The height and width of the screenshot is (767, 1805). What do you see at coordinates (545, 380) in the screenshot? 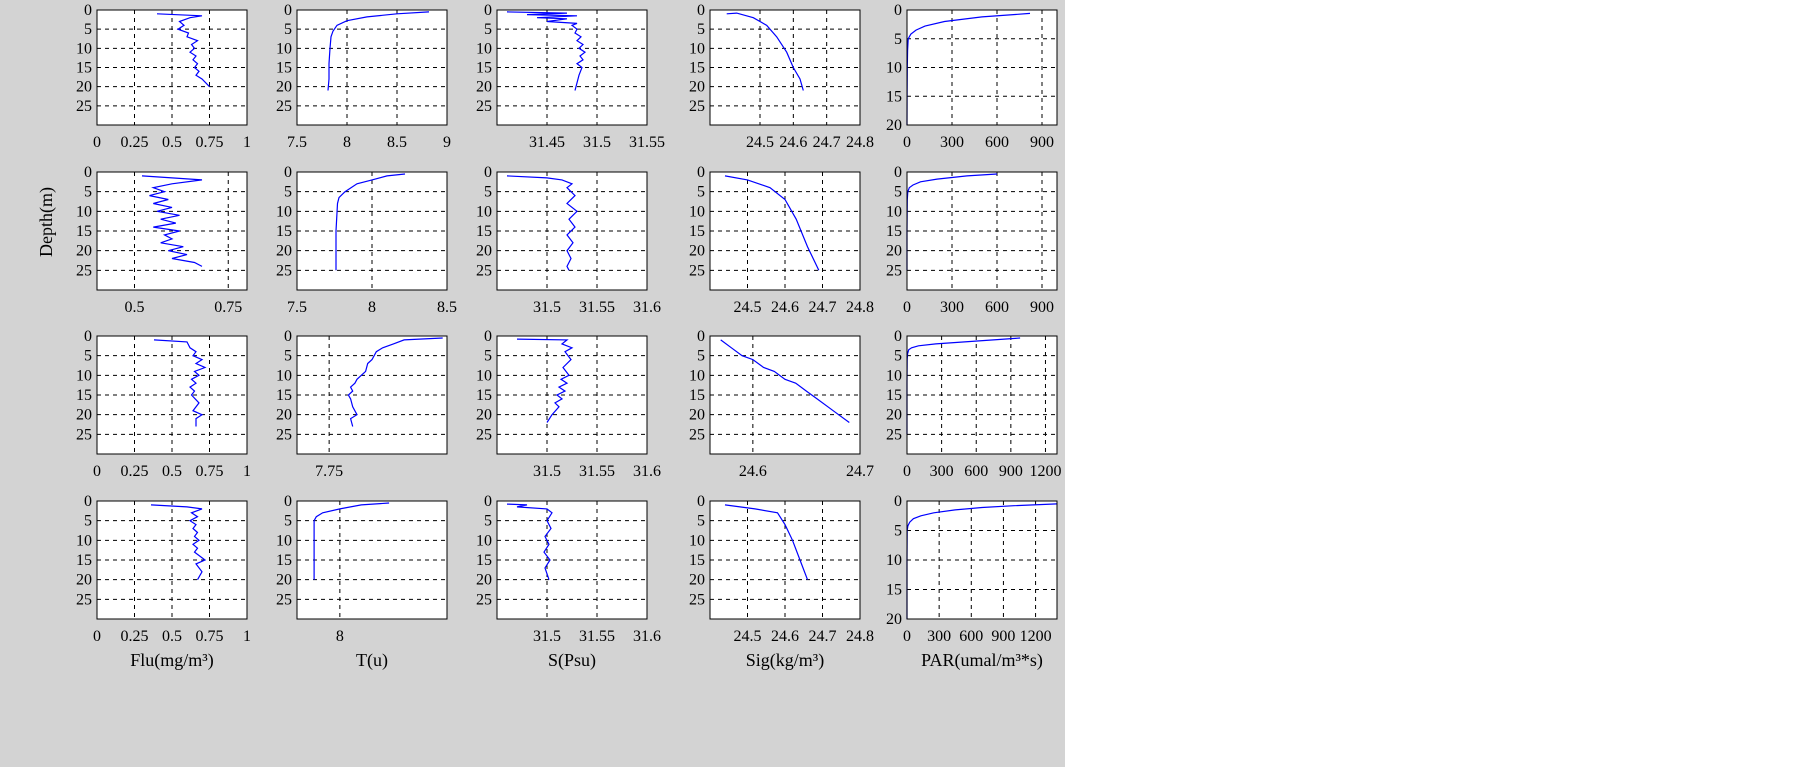
I see `profile-line-r3c3` at bounding box center [545, 380].